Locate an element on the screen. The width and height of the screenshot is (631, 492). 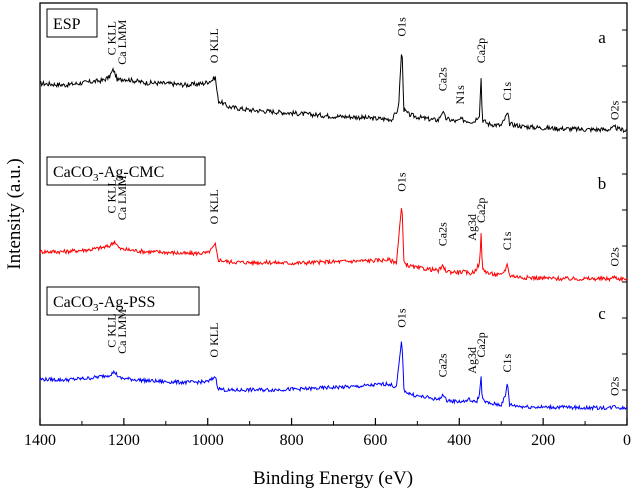
x-tick-label: 600 is located at coordinates (375, 440).